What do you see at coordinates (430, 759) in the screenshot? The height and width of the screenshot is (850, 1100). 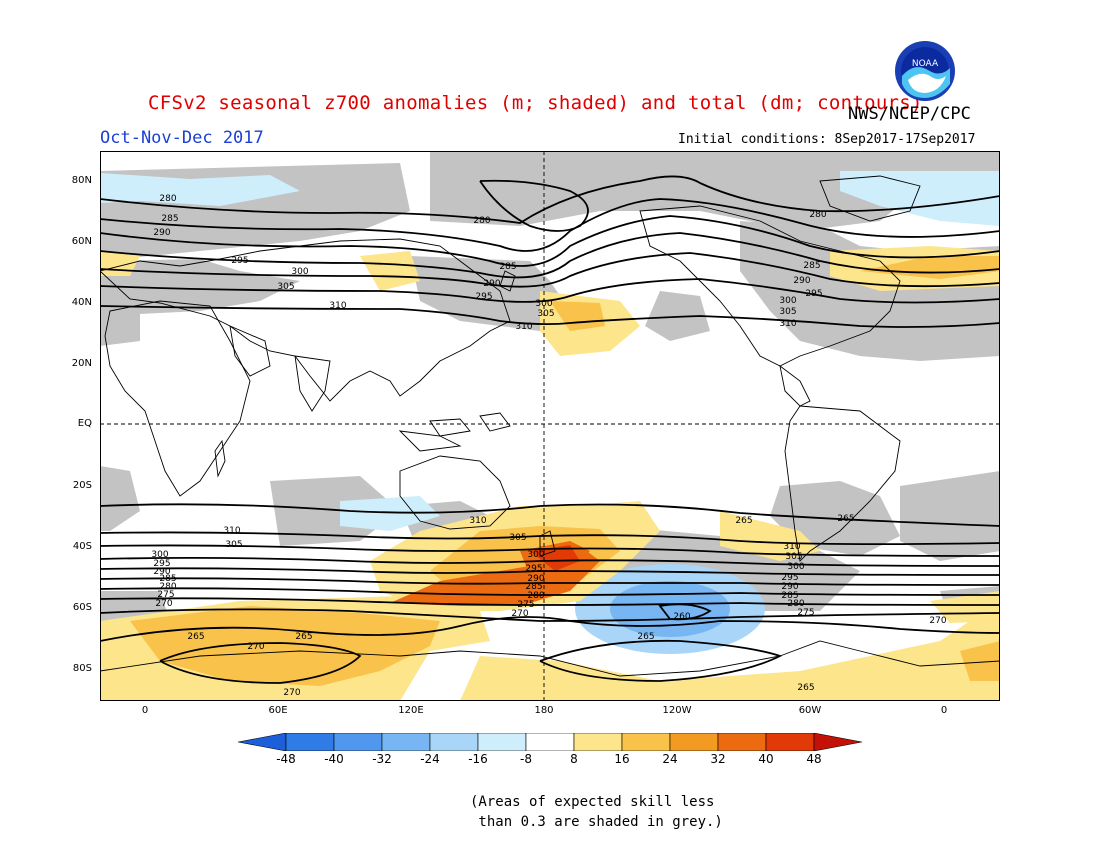 I see `colorbar-label: -24` at bounding box center [430, 759].